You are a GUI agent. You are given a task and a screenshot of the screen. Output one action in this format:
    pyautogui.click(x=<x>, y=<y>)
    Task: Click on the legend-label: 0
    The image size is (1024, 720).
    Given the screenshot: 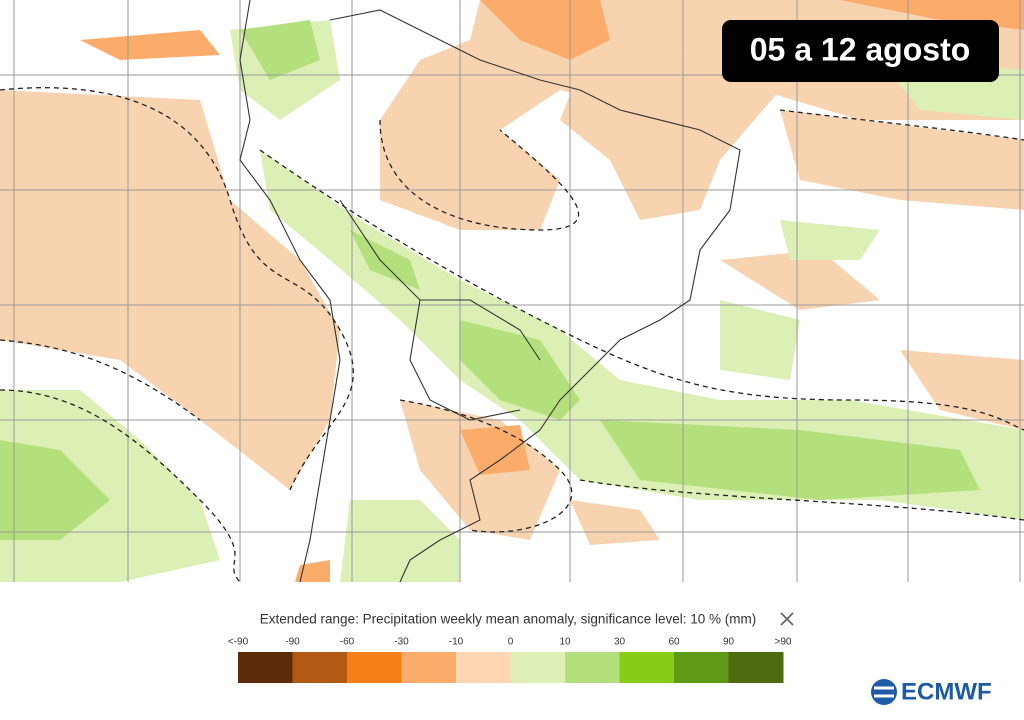 What is the action you would take?
    pyautogui.click(x=511, y=642)
    